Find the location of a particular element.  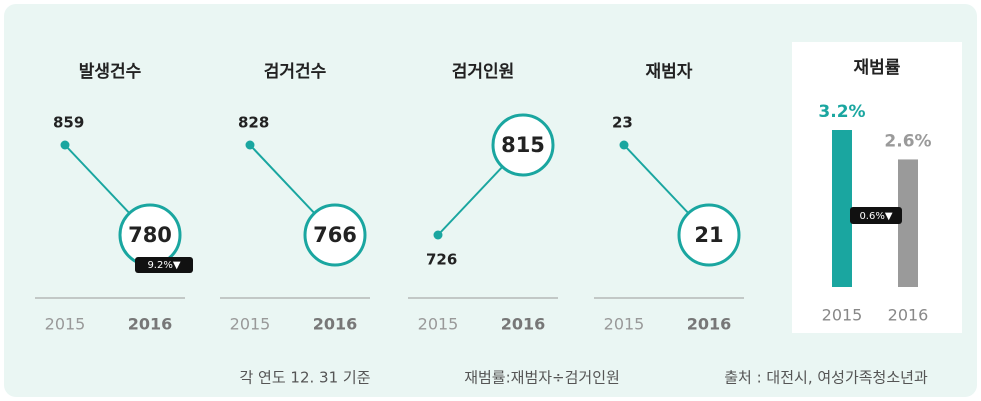

value-label: 3.2% is located at coordinates (841, 112).